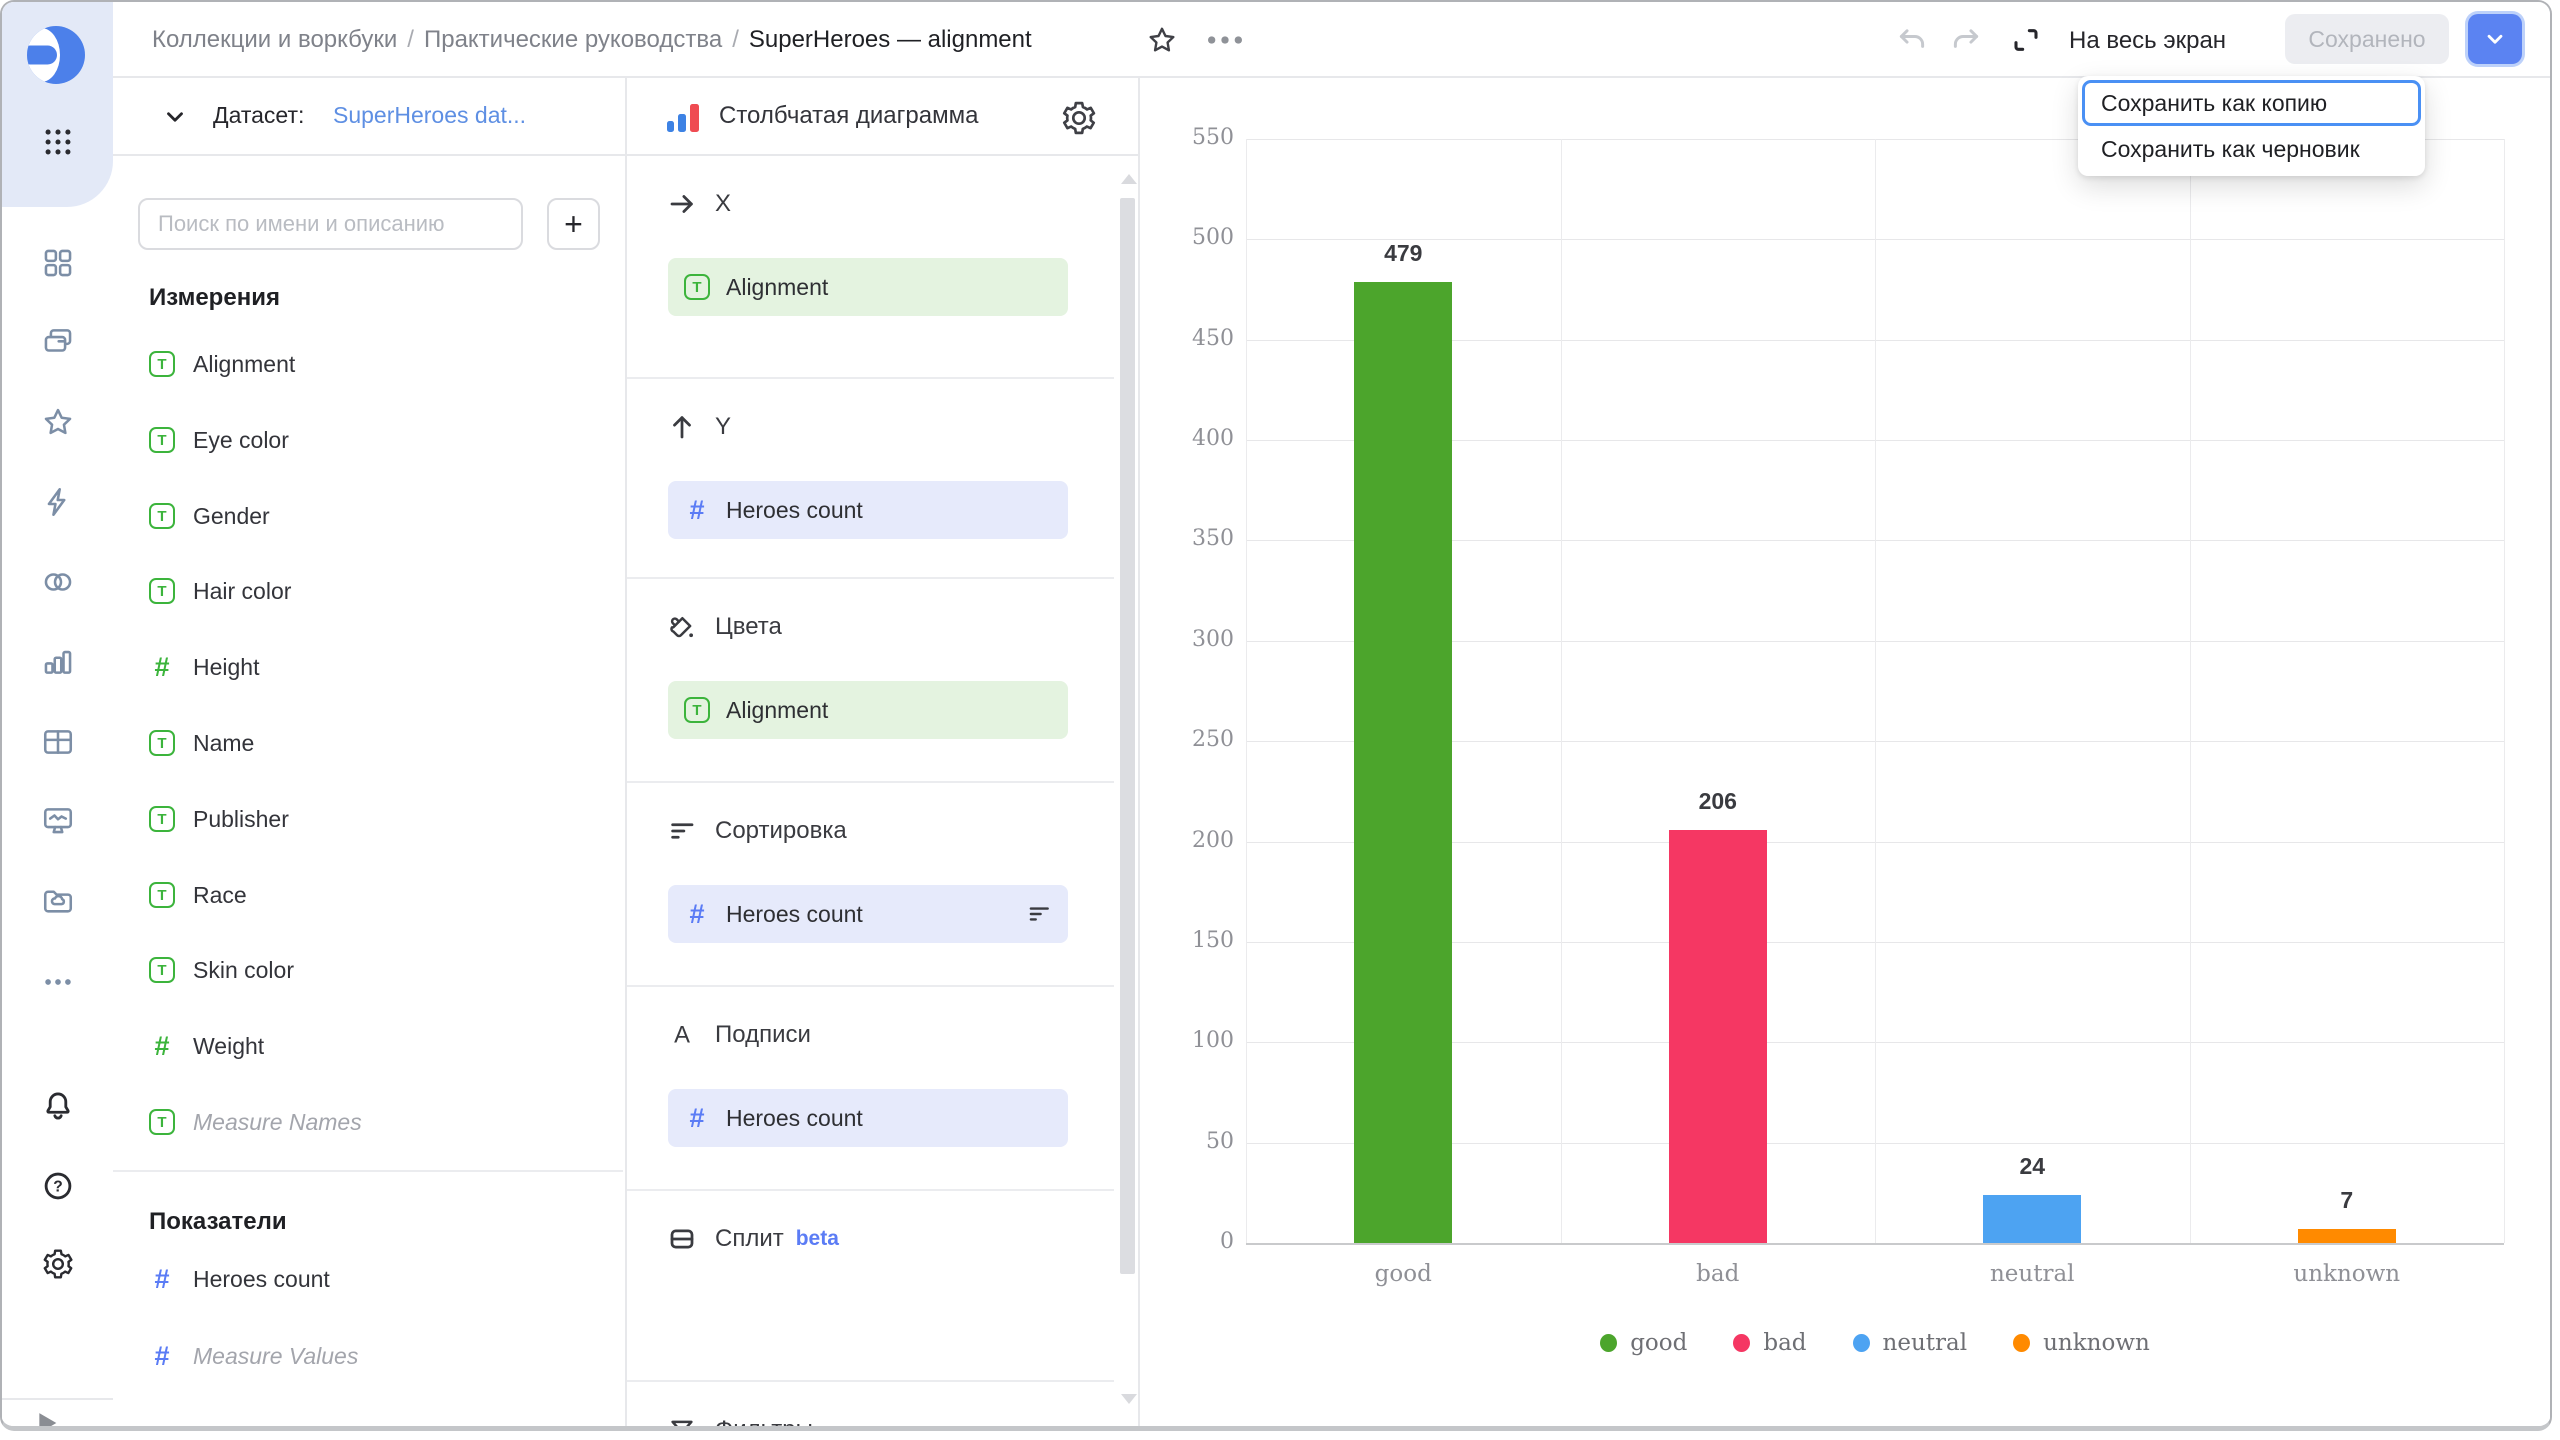 Image resolution: width=2560 pixels, height=1440 pixels. What do you see at coordinates (369, 155) in the screenshot?
I see `dataset-header-divider` at bounding box center [369, 155].